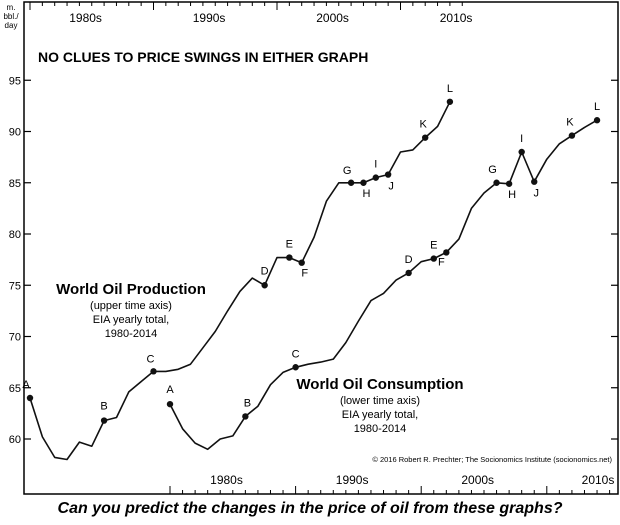  What do you see at coordinates (450, 101) in the screenshot?
I see `production-point-L` at bounding box center [450, 101].